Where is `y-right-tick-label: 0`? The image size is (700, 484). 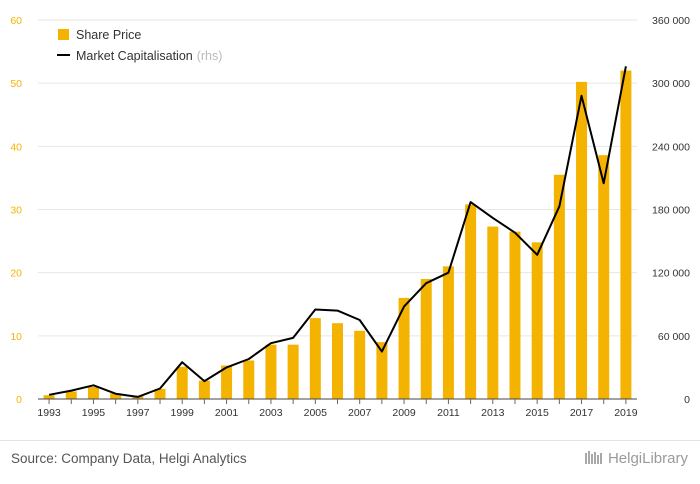 y-right-tick-label: 0 is located at coordinates (687, 400).